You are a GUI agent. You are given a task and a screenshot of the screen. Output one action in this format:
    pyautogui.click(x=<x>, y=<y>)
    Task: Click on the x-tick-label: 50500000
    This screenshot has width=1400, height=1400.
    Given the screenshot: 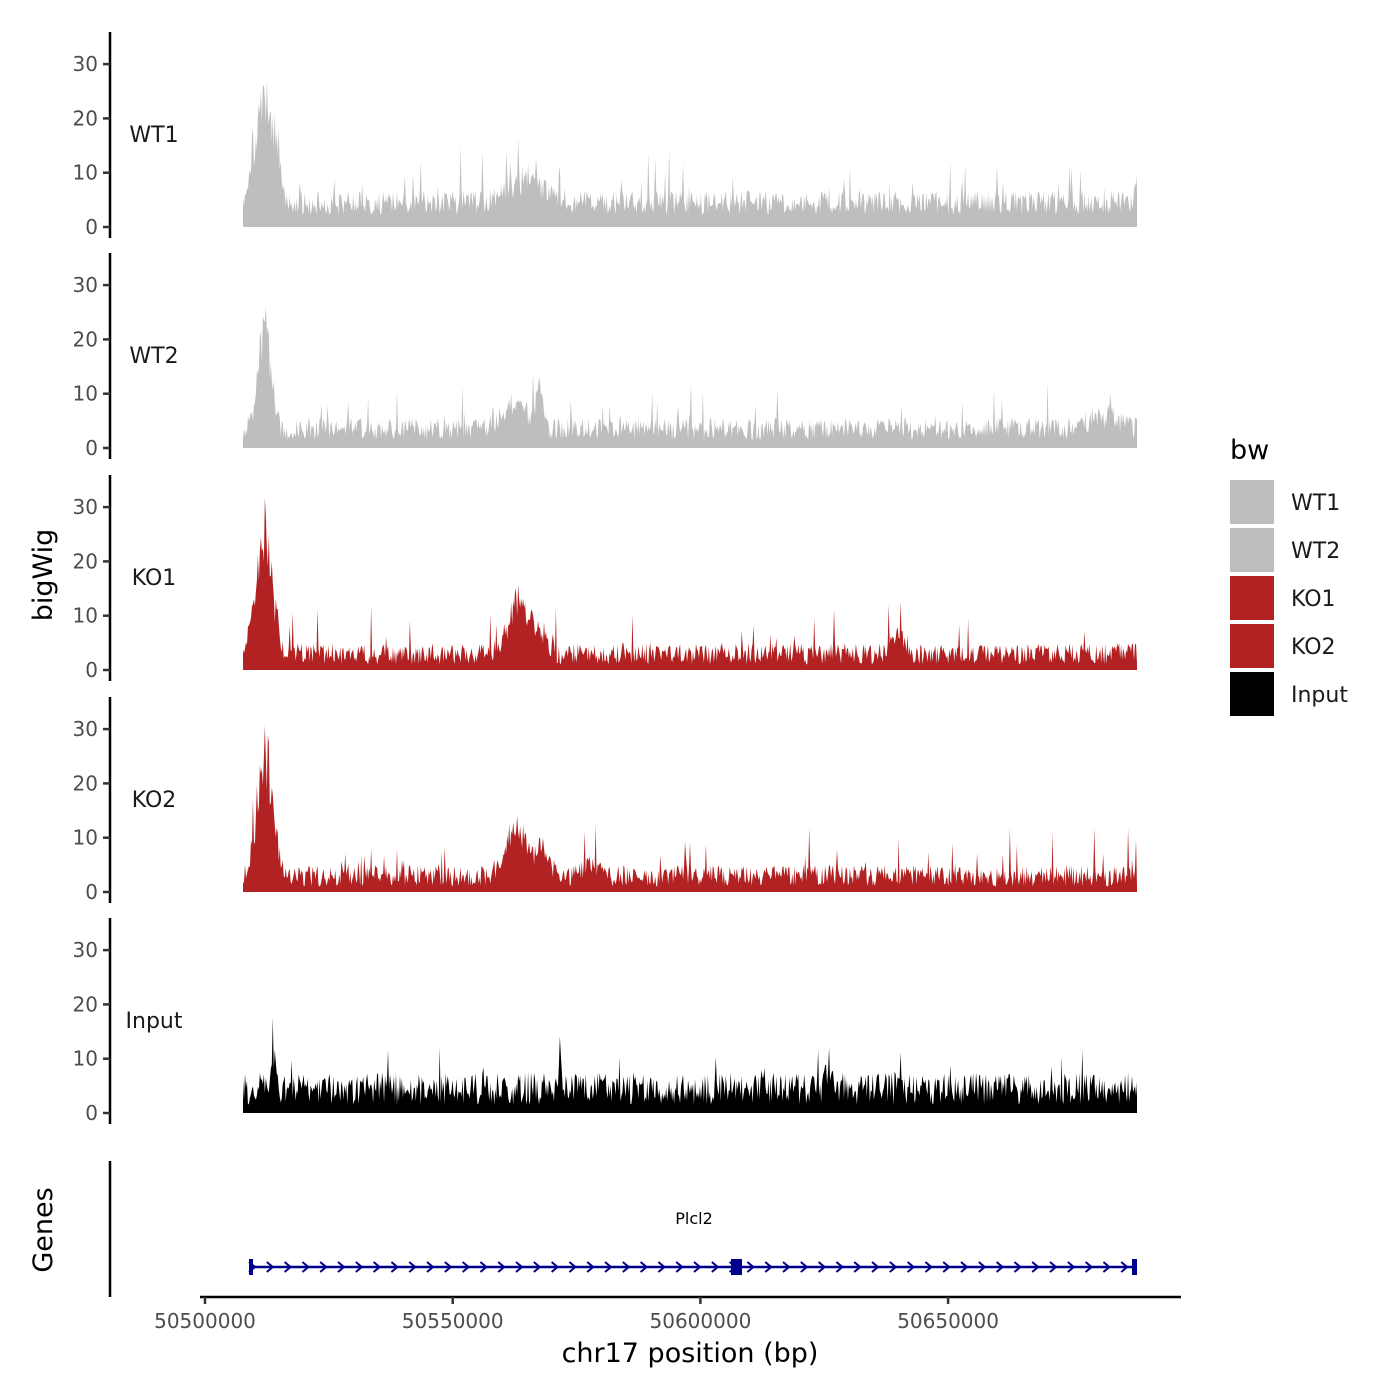 What is the action you would take?
    pyautogui.click(x=205, y=1321)
    